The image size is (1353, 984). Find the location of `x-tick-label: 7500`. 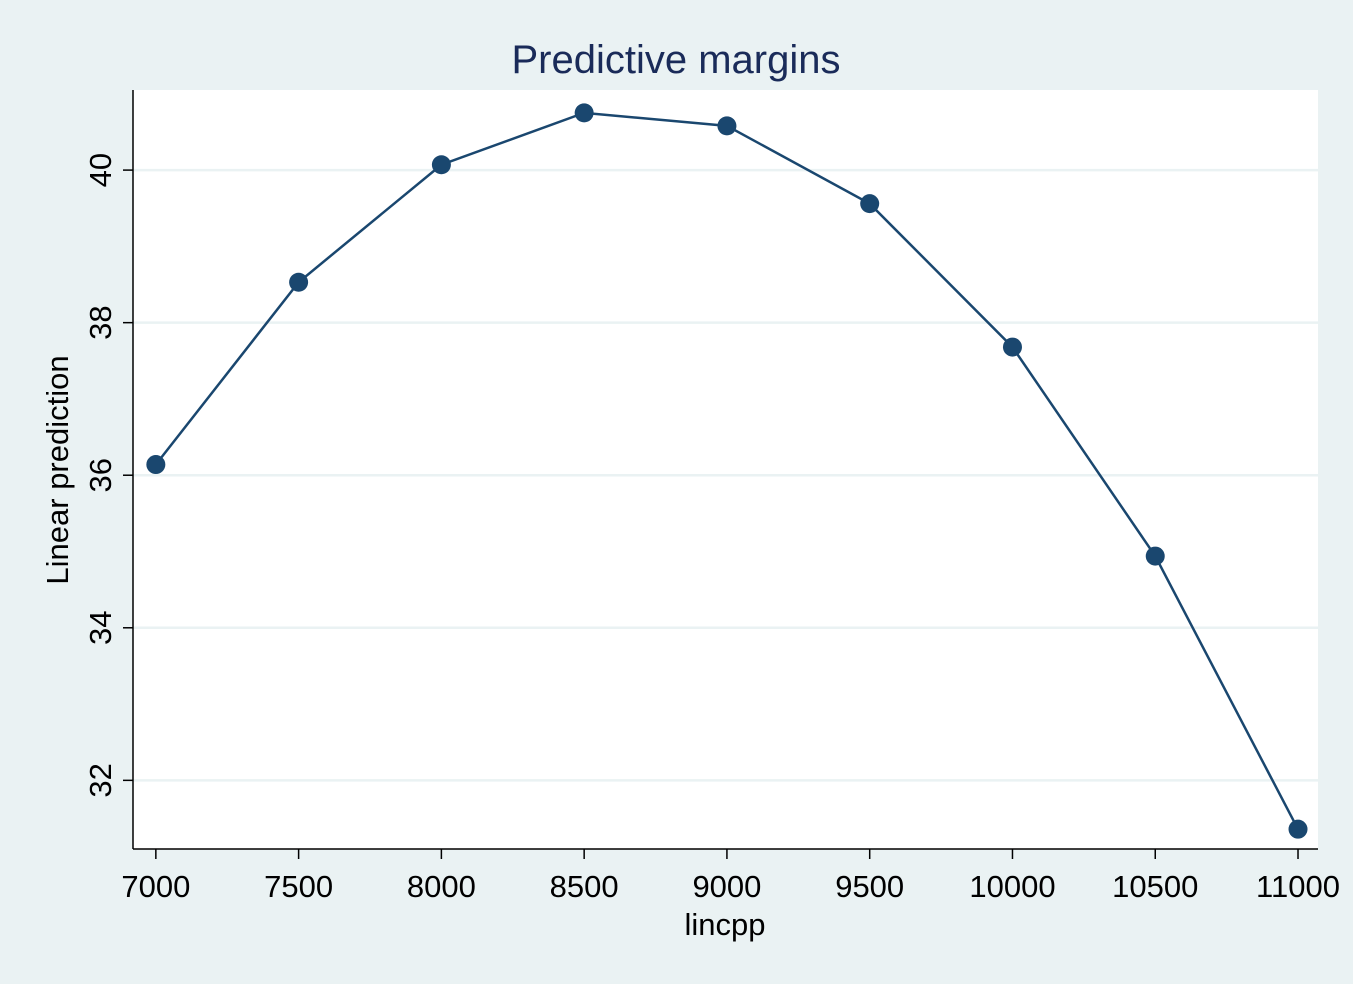

x-tick-label: 7500 is located at coordinates (298, 886).